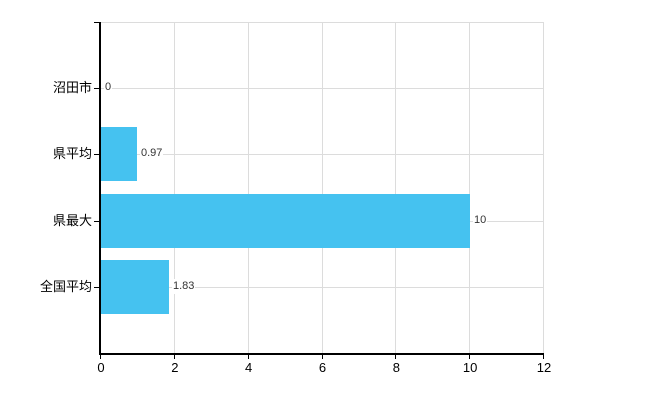  I want to click on category-label: 県平均, so click(72, 153).